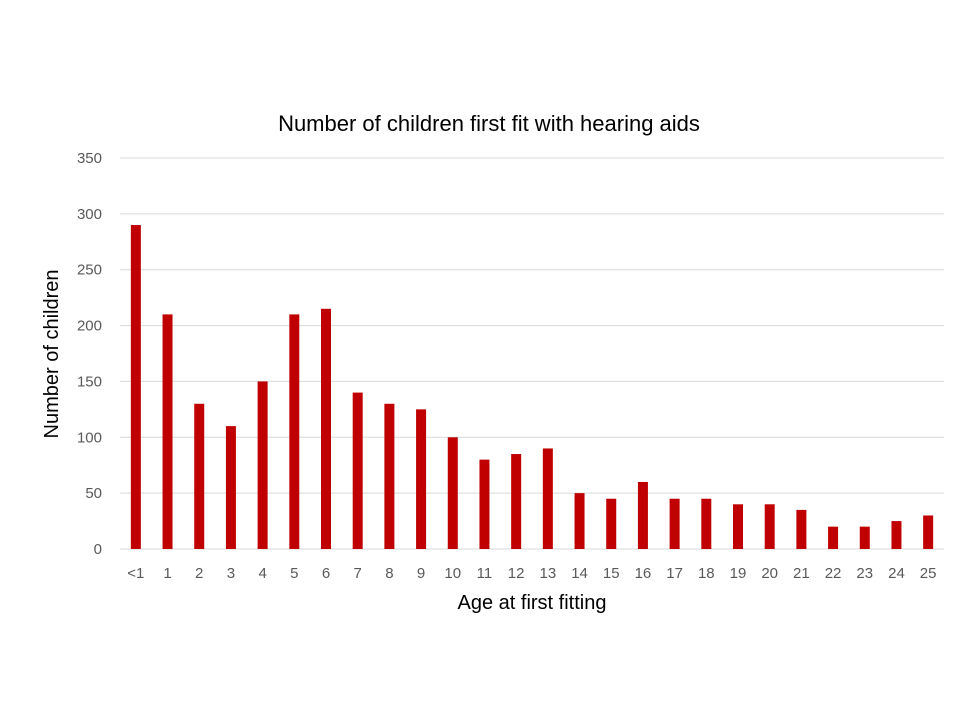 This screenshot has height=720, width=960. I want to click on y-tick-label: 150, so click(89, 381).